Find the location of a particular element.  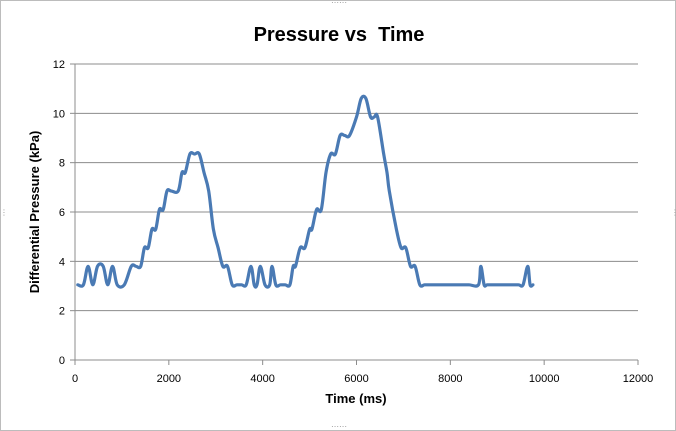

y-tick-label: 2 is located at coordinates (62, 312).